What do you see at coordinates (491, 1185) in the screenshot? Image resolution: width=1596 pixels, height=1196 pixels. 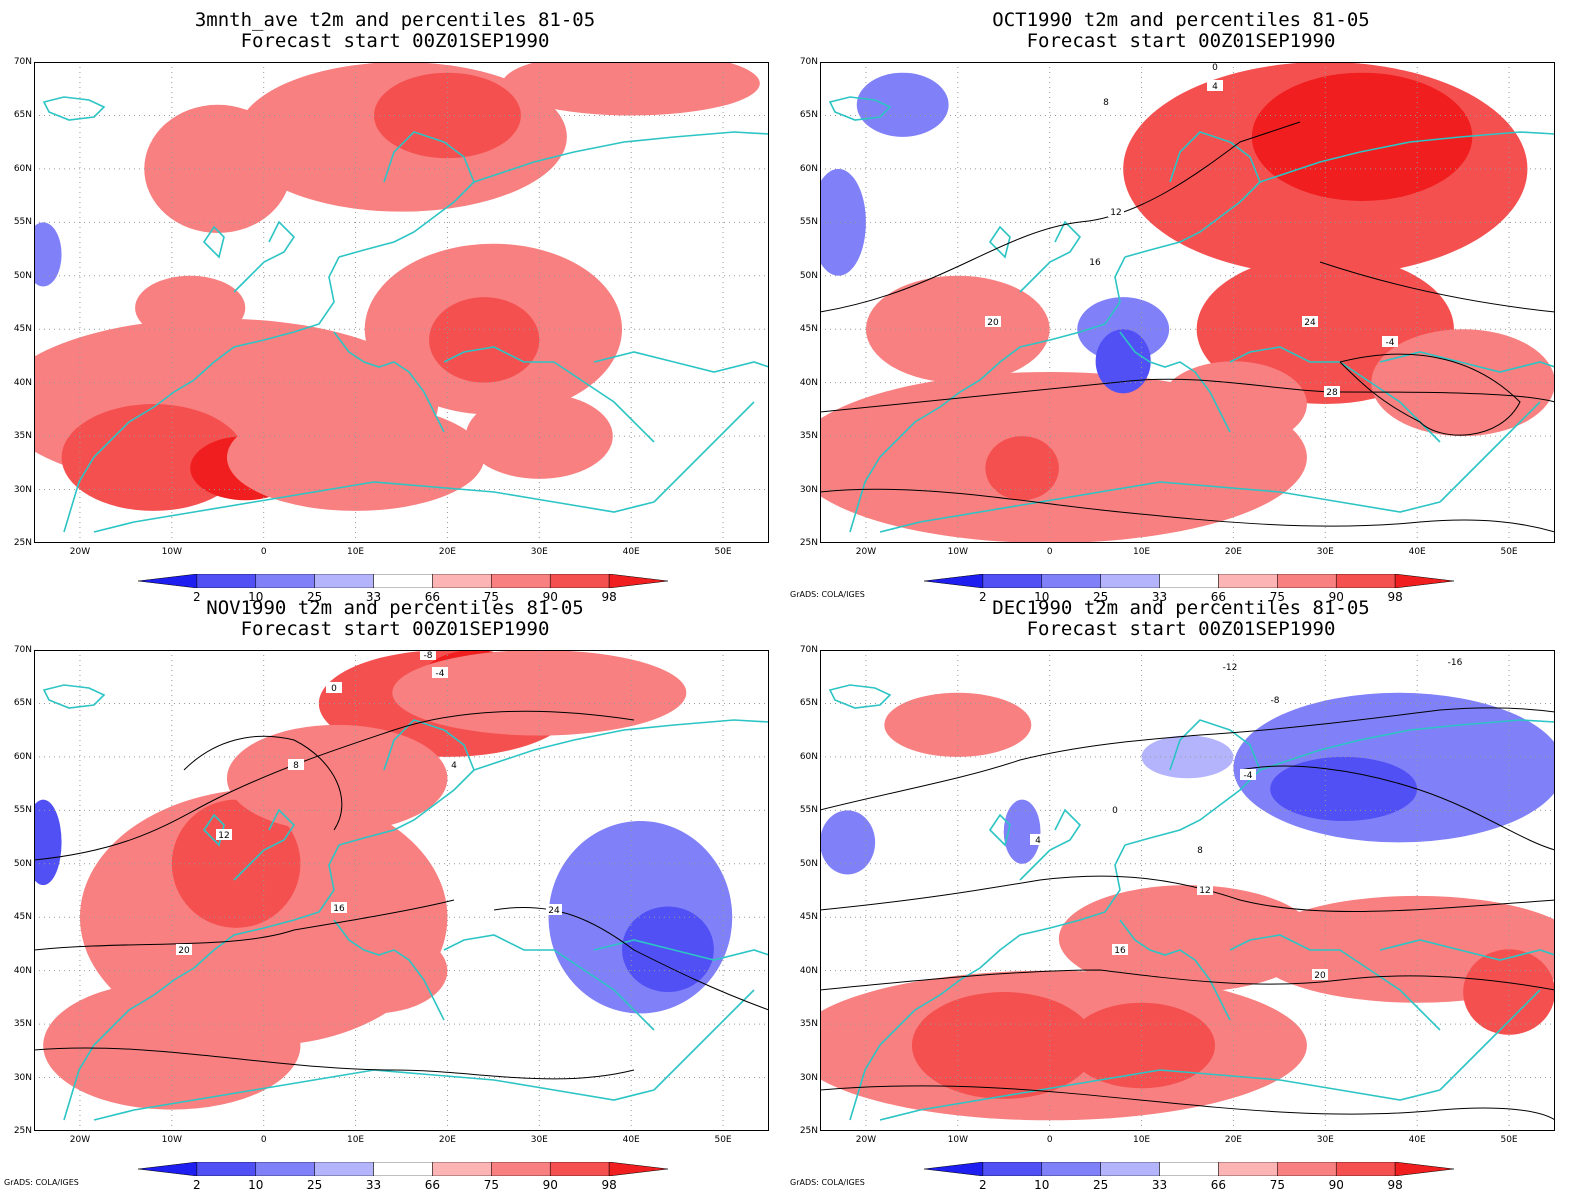 I see `colorbar-tick: 75` at bounding box center [491, 1185].